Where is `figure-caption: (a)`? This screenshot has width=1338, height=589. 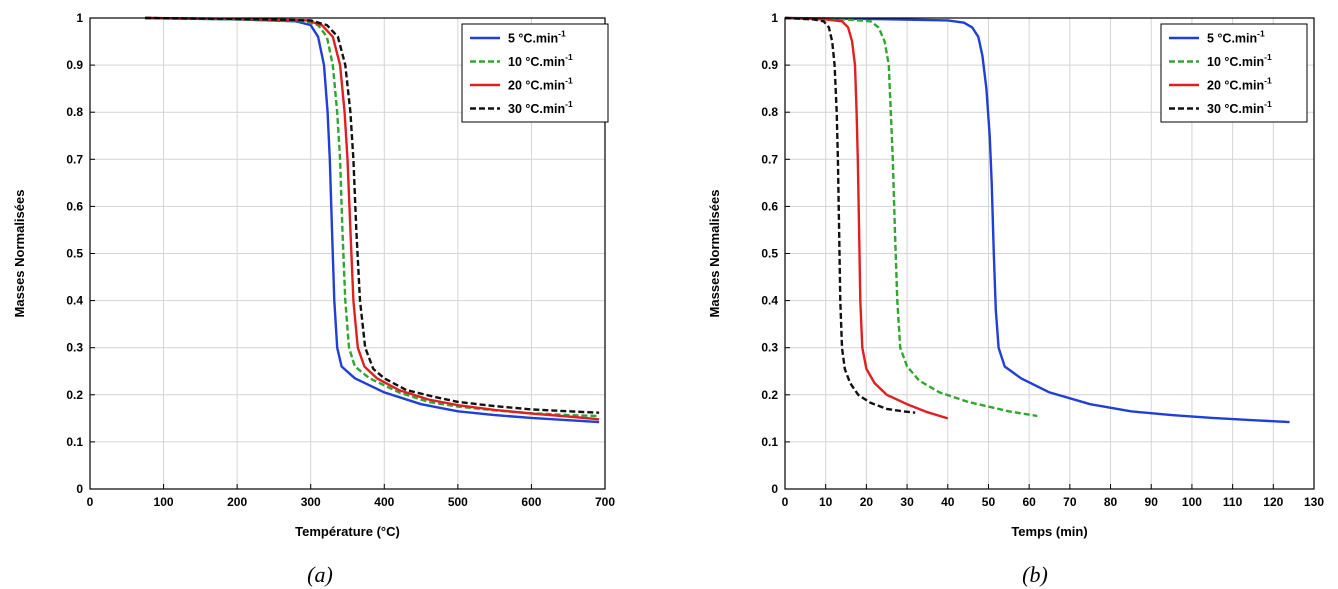
figure-caption: (a) is located at coordinates (320, 574).